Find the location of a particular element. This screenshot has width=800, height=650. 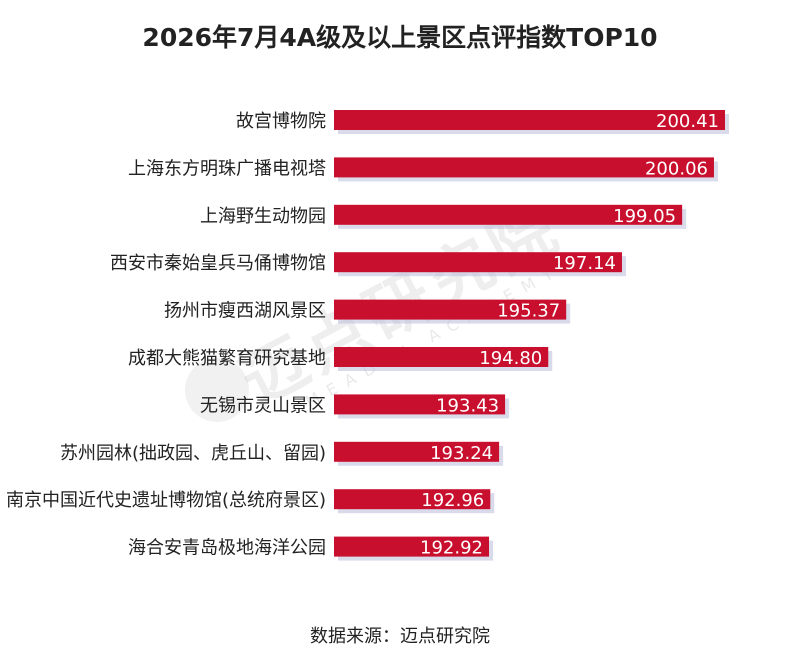

category-label: 扬州市瘦西湖风景区 is located at coordinates (245, 311).